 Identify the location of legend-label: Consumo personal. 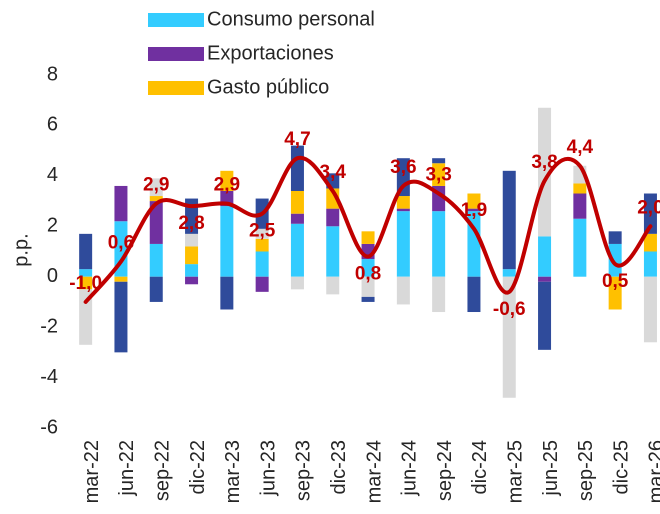
(291, 19).